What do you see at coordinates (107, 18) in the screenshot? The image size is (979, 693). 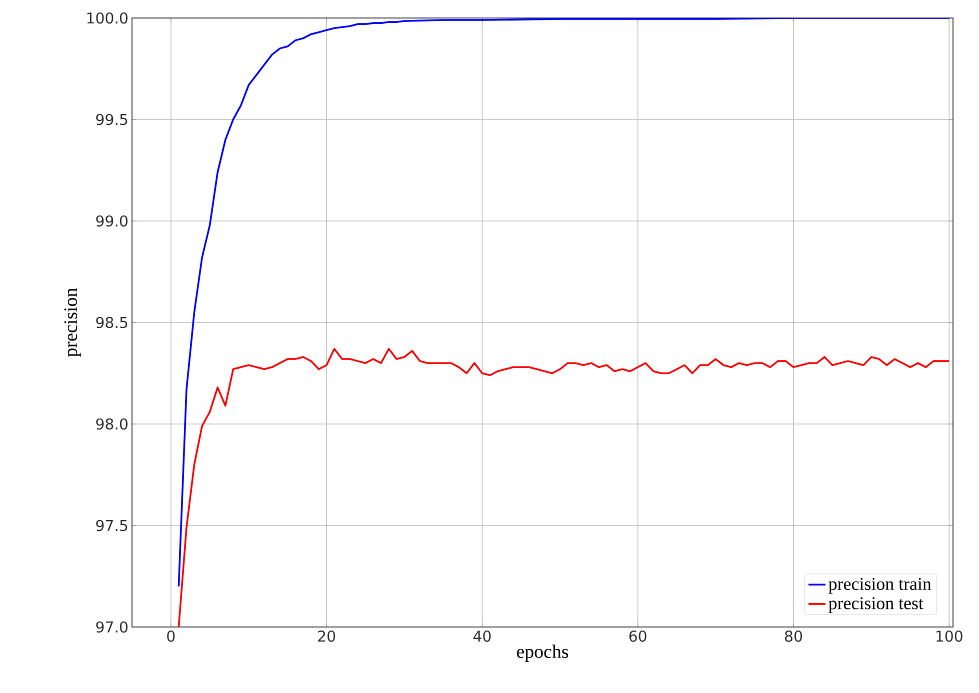 I see `y-tick-label: 100.0` at bounding box center [107, 18].